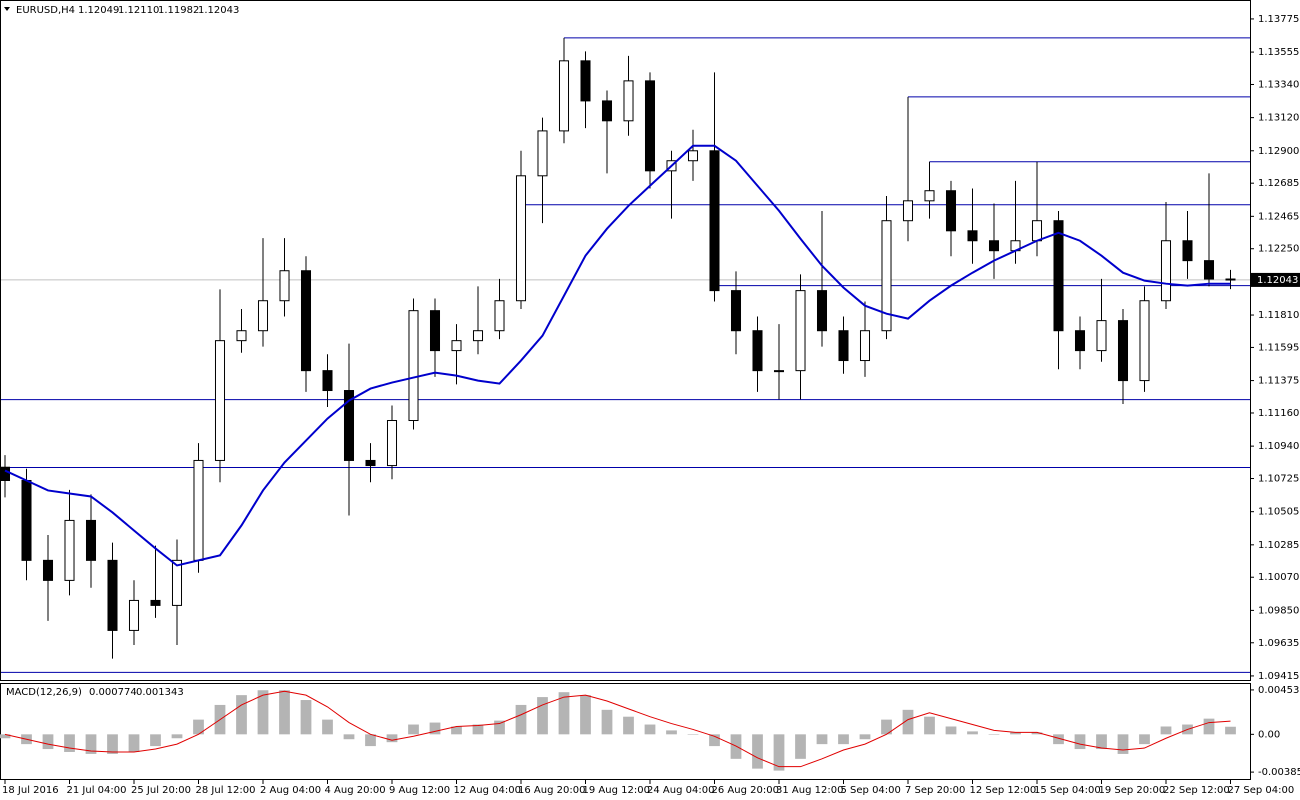 This screenshot has width=1300, height=800. I want to click on y-tick-label: 1.13775, so click(1278, 19).